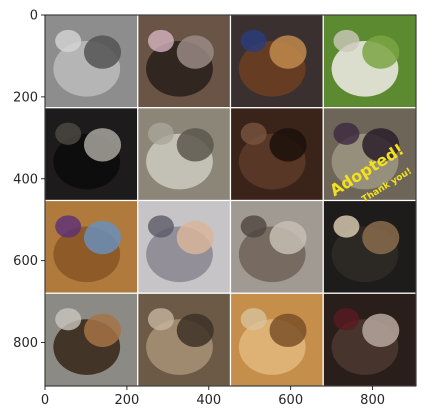 Image resolution: width=425 pixels, height=418 pixels. Describe the element at coordinates (126, 400) in the screenshot. I see `x-tick-label: 200` at that location.